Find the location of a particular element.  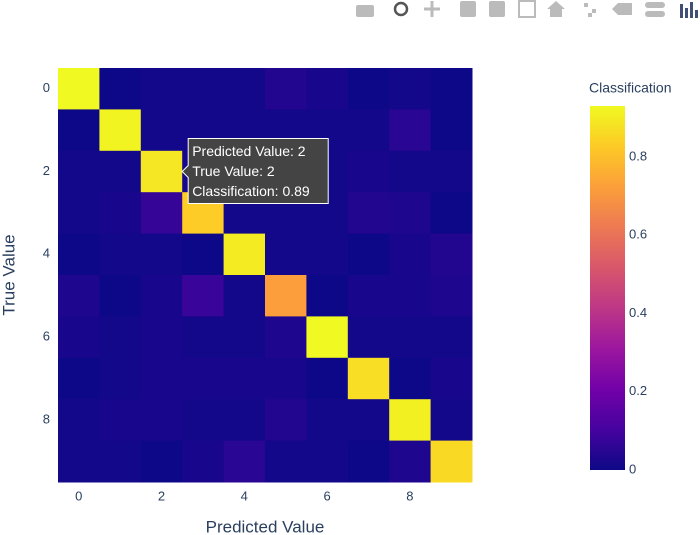

colorbar-tick-label: 0.4 is located at coordinates (638, 312).